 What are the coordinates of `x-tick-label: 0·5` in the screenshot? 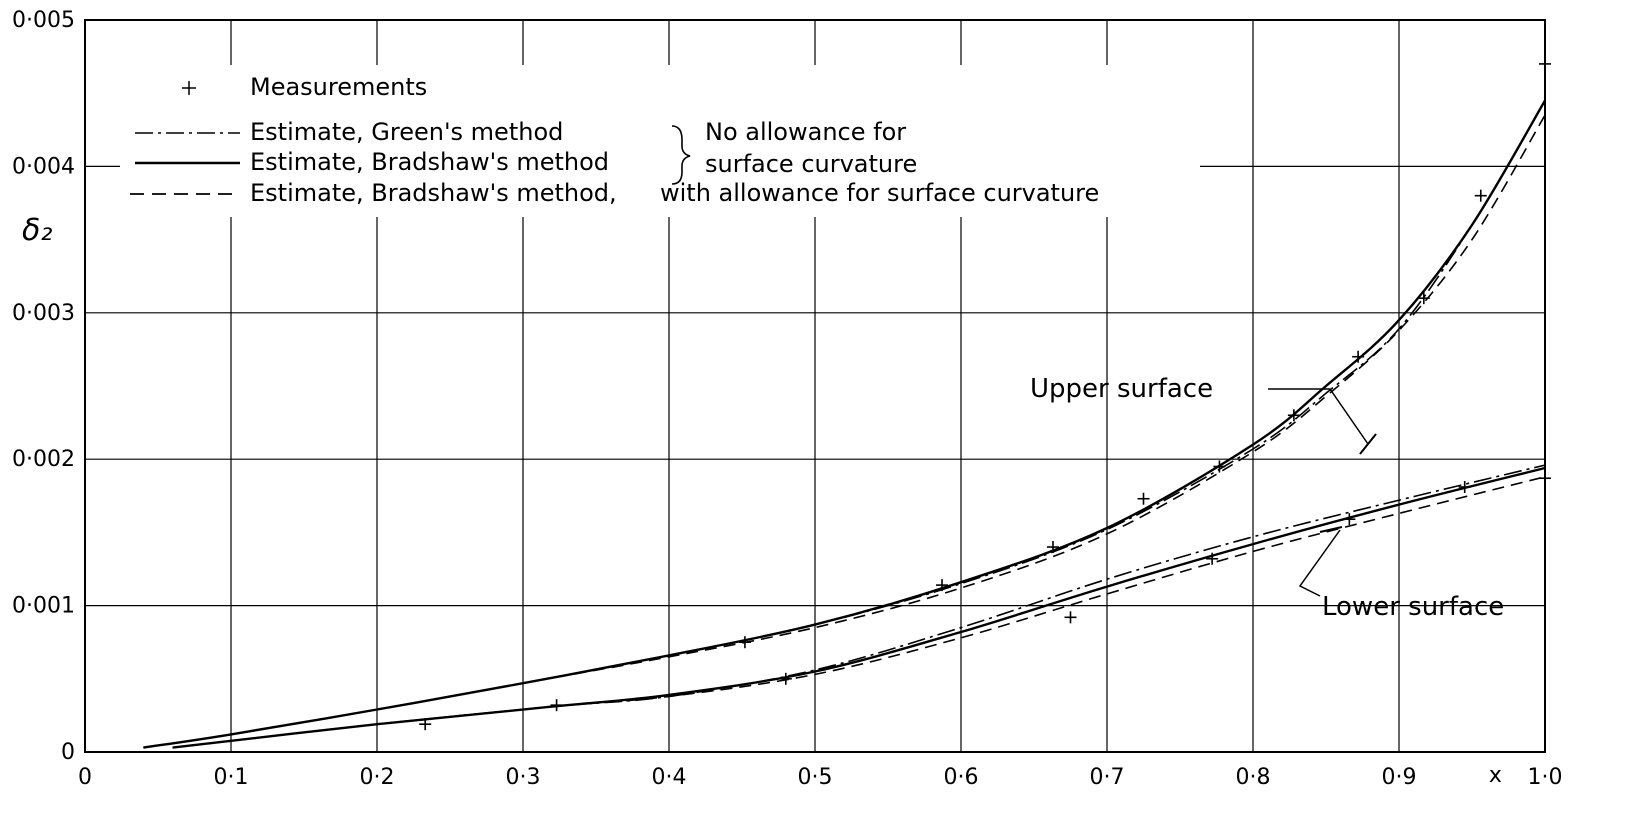 It's located at (815, 777).